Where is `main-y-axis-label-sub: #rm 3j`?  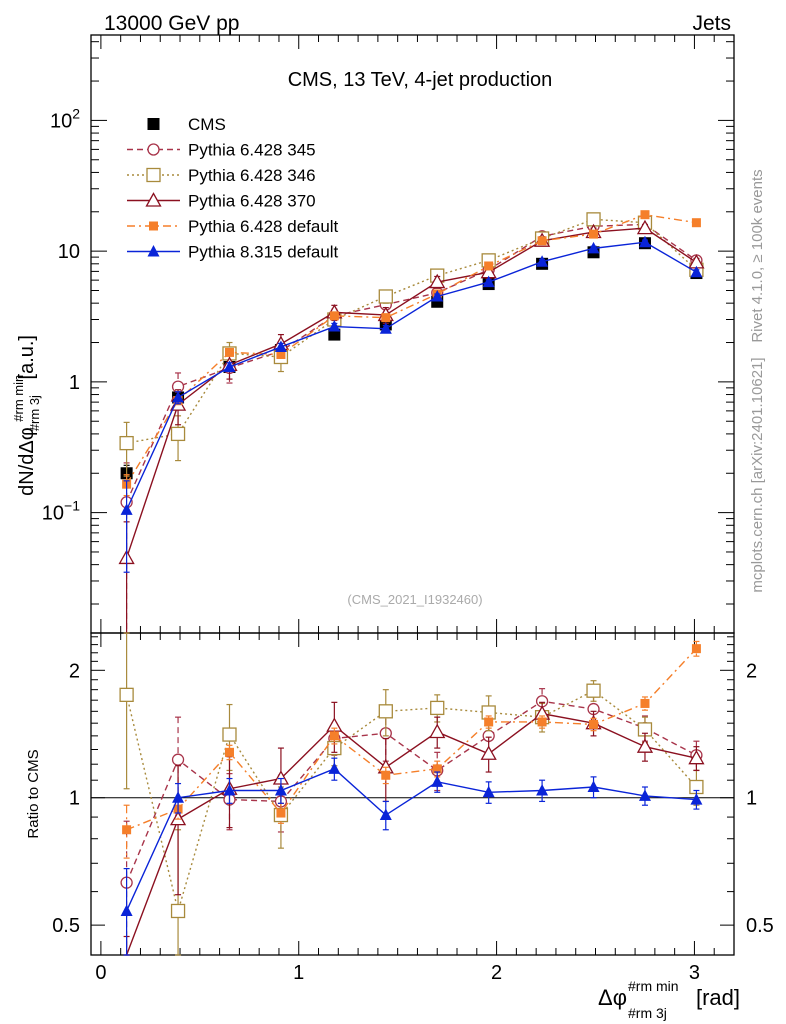 main-y-axis-label-sub: #rm 3j is located at coordinates (34, 413).